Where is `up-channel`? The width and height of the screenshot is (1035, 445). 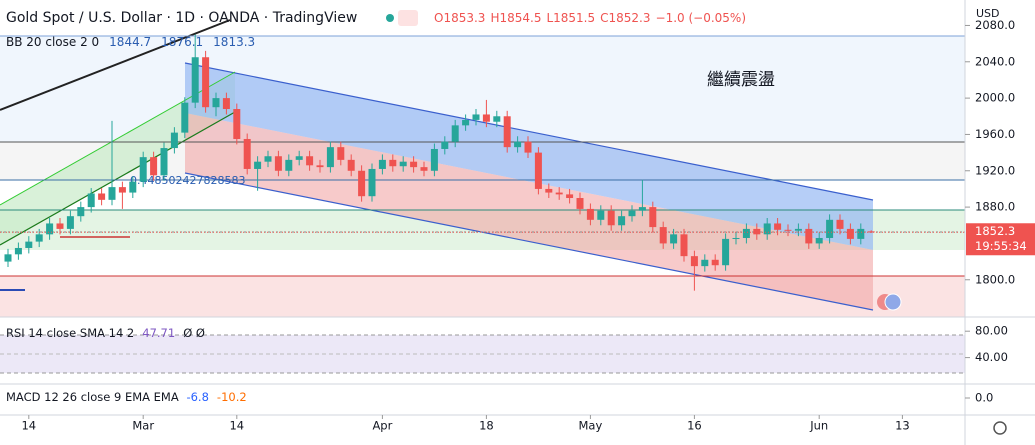
up-channel is located at coordinates (117, 158).